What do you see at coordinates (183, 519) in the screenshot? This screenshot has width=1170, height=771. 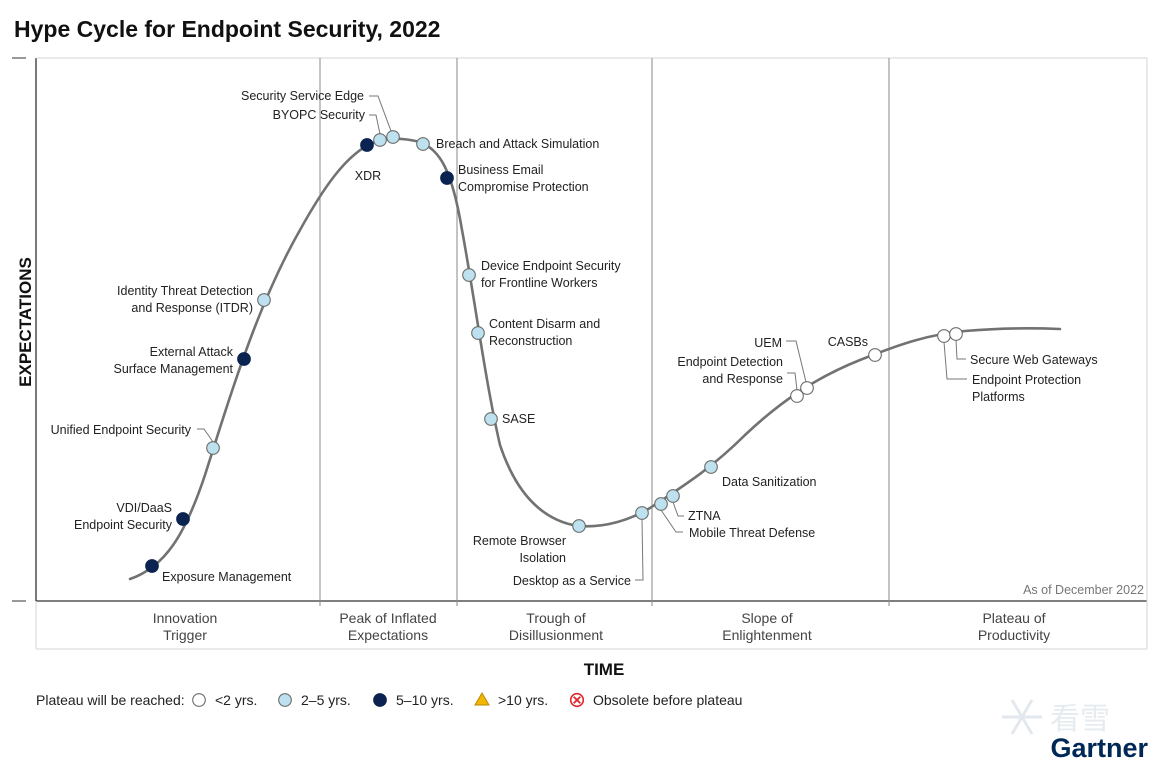 I see `marker-vdi-daas-endpoint-security` at bounding box center [183, 519].